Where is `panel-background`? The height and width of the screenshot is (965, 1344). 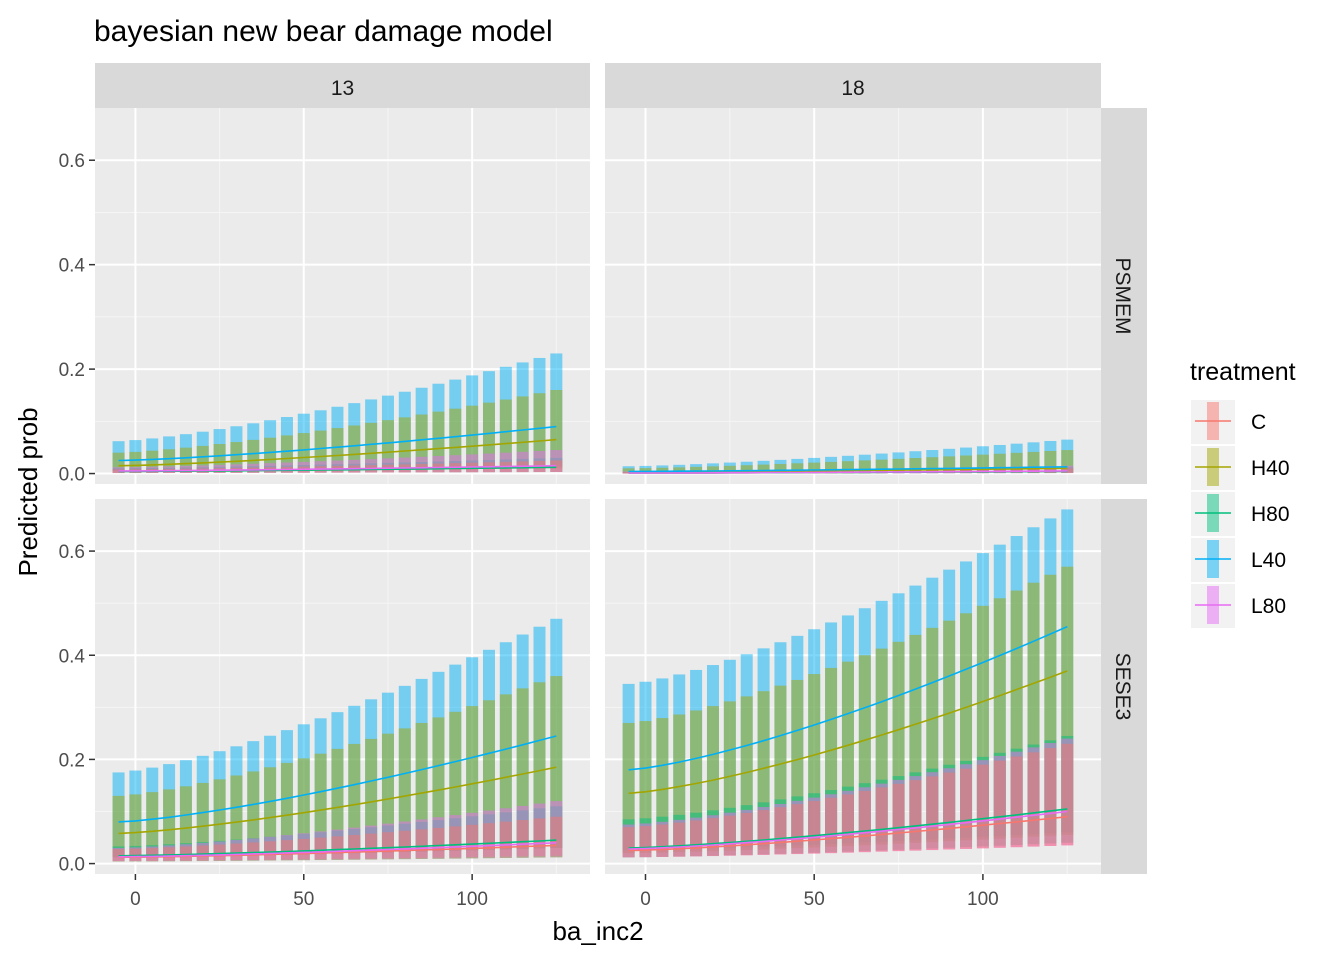 panel-background is located at coordinates (853, 296).